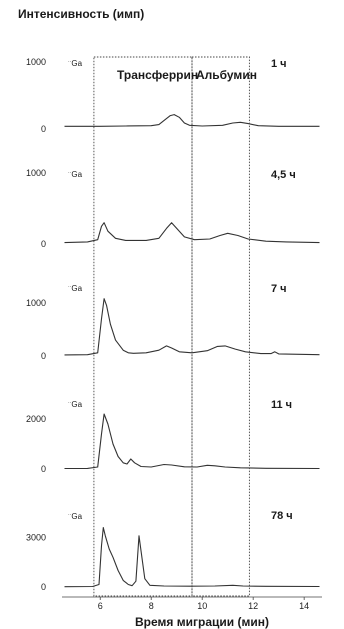  I want to click on x-axis-label: Время миграции (мин), so click(202, 622).